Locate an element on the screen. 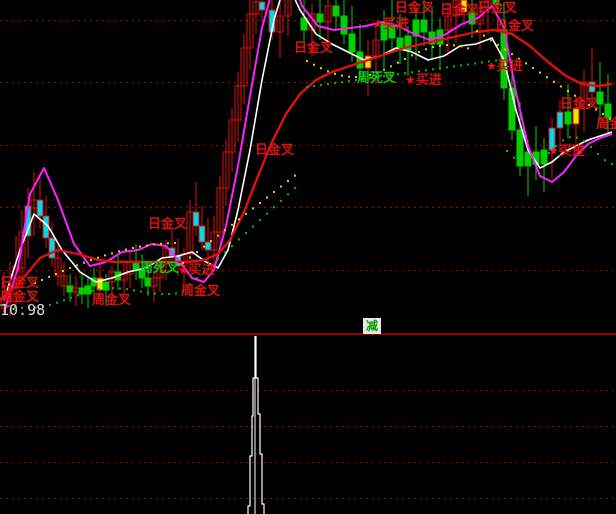 This screenshot has height=514, width=616. signal-label-a11: 周死叉 is located at coordinates (376, 78).